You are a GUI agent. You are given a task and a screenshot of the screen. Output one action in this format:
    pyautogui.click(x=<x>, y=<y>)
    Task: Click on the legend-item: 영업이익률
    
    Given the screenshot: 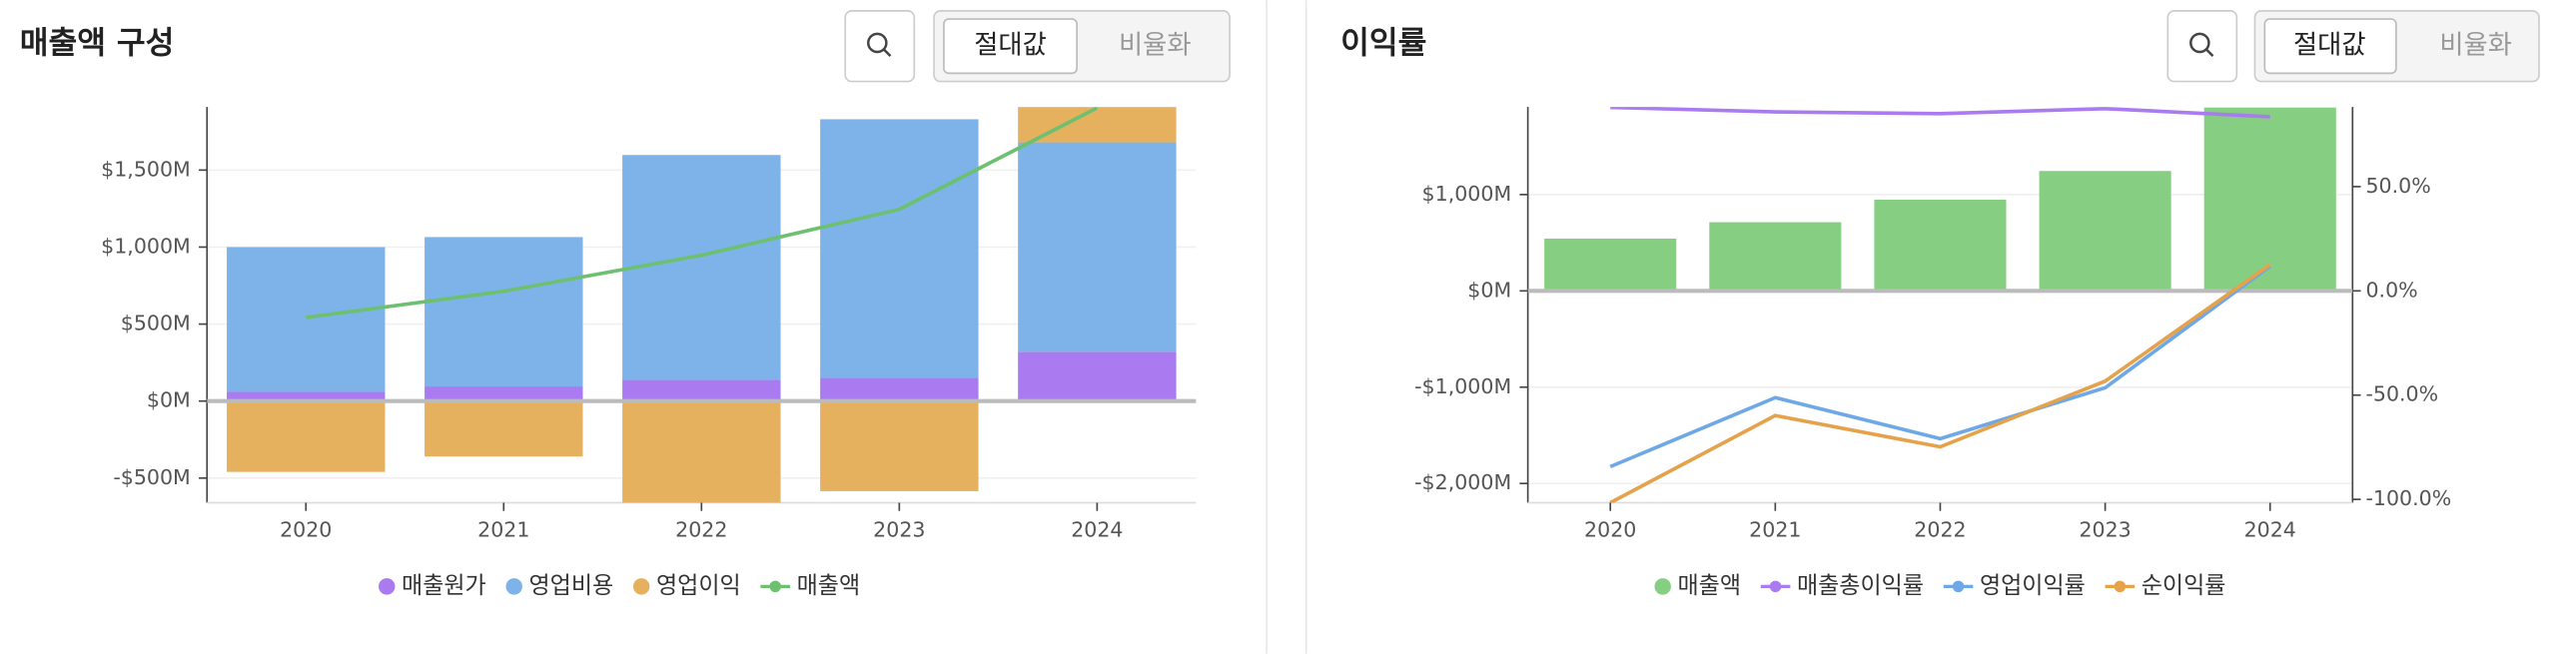 What is the action you would take?
    pyautogui.click(x=2015, y=586)
    